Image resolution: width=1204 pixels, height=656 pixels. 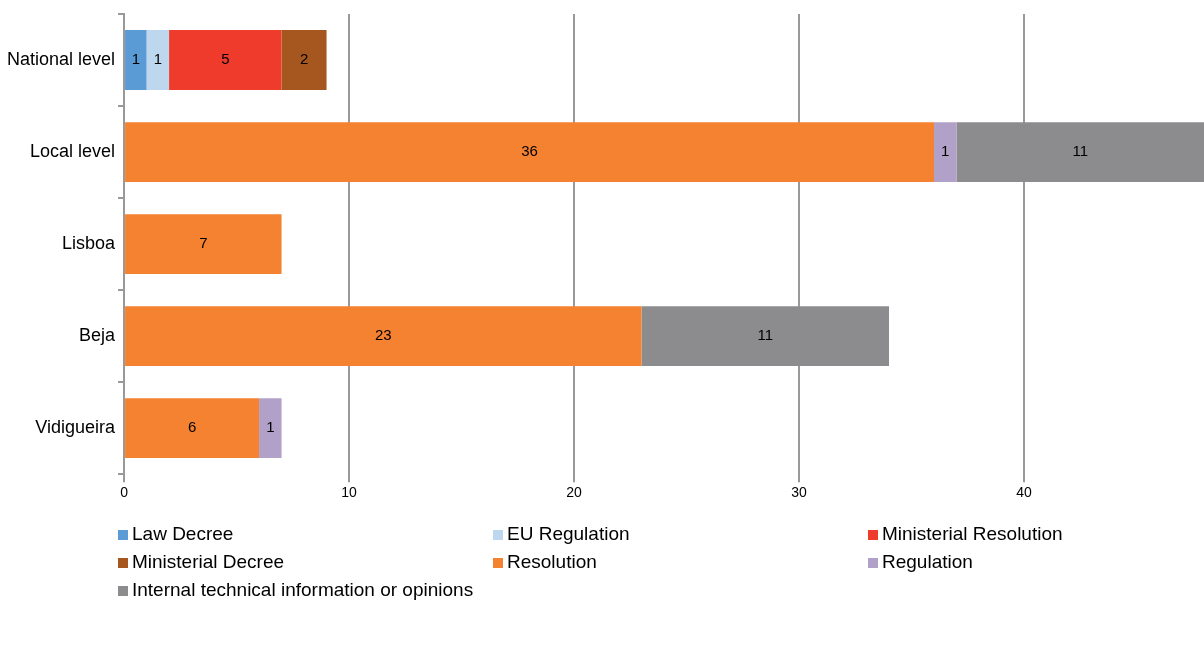 I want to click on data-label: 5, so click(x=225, y=59).